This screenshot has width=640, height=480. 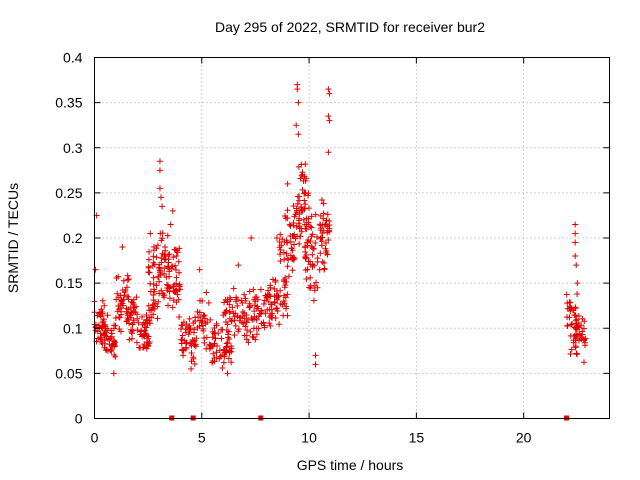 I want to click on y-tick-labels: 0 0.05 0.1 0.15 0.2 0.25 0.3 0.35 0.4, so click(x=68, y=238).